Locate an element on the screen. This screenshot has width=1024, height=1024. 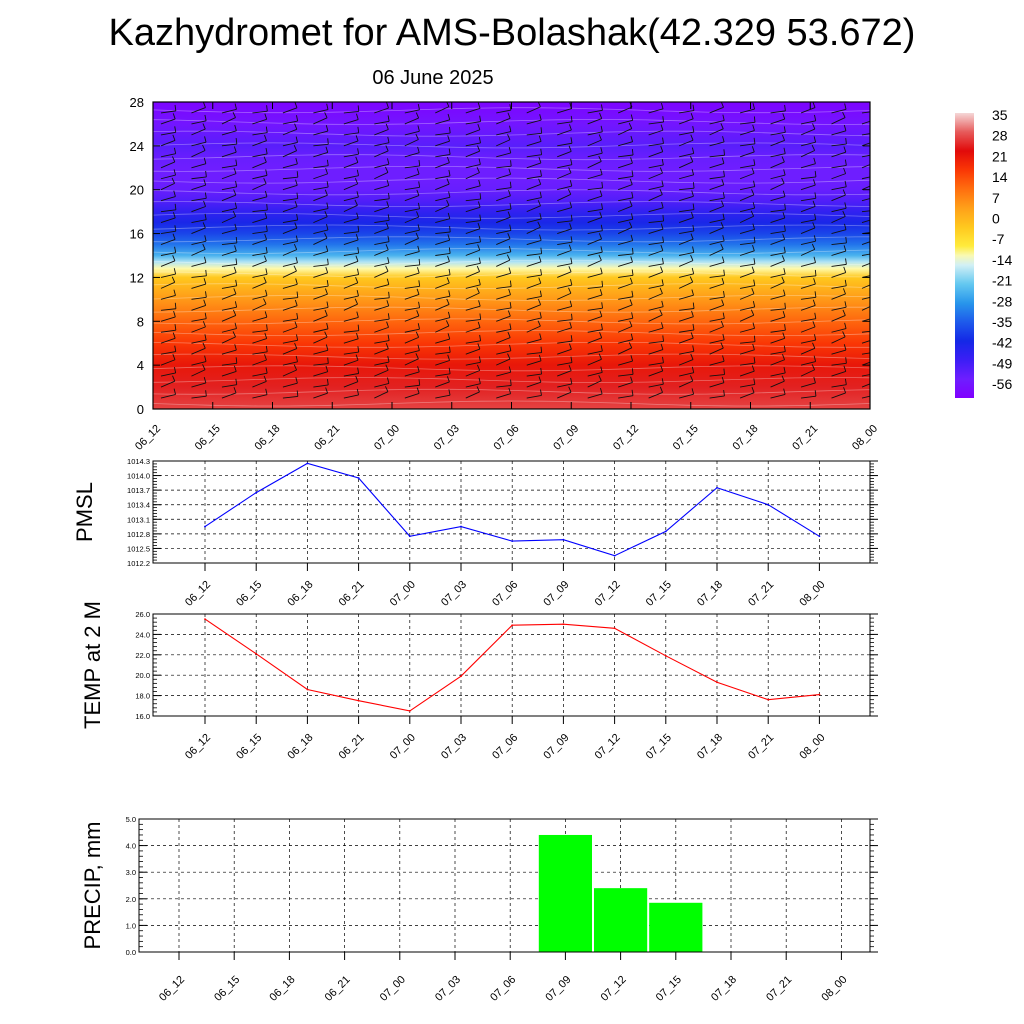
colorbar-labels: 35 28 21 14 7 0 -7 -14 -21 -28 -35 -42 -49 -56 is located at coordinates (1002, 249).